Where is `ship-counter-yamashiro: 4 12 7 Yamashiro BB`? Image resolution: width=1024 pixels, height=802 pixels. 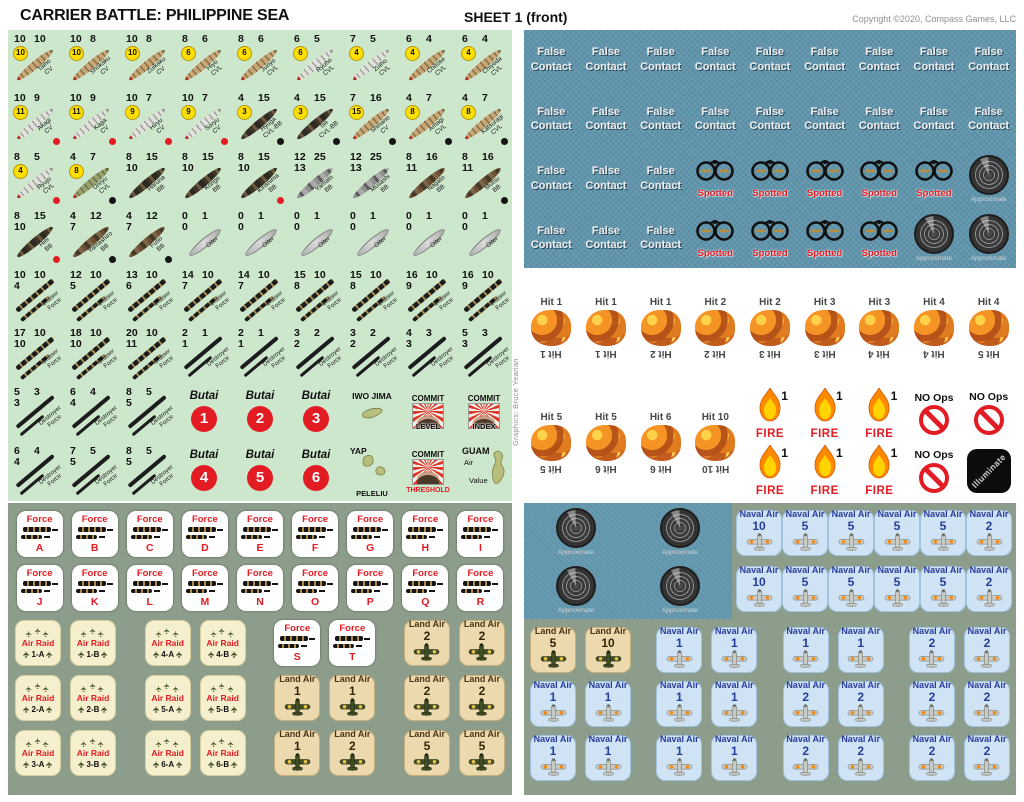
ship-counter-yamashiro: 4 12 7 Yamashiro BB is located at coordinates (92, 236).